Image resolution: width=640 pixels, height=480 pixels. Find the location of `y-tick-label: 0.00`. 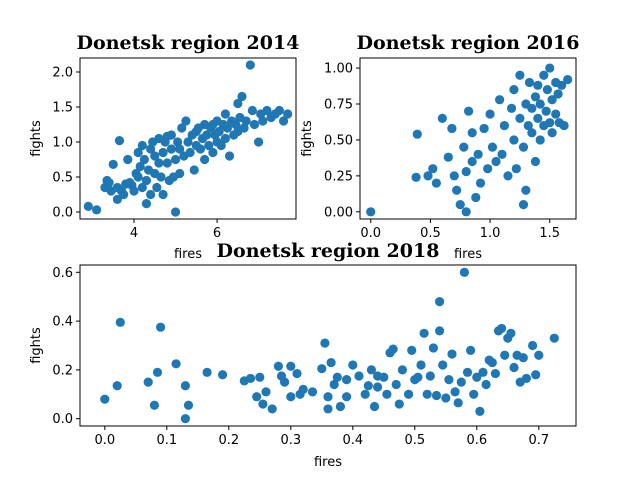

y-tick-label: 0.00 is located at coordinates (338, 212).